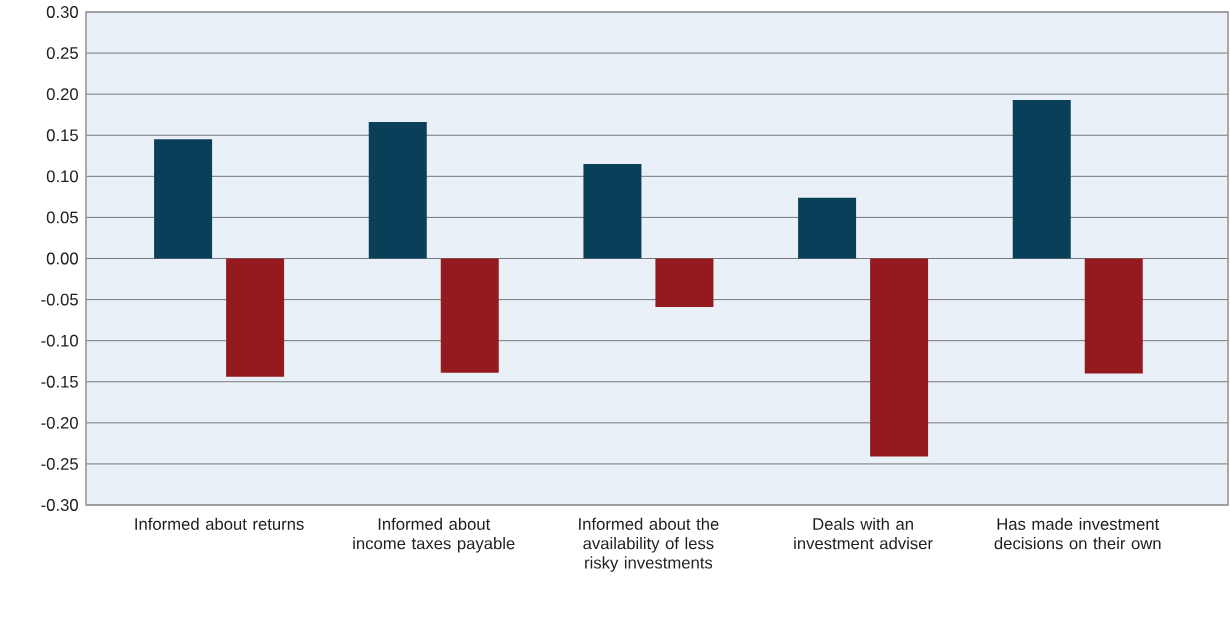  Describe the element at coordinates (62, 135) in the screenshot. I see `y-tick-label: 0.15` at that location.